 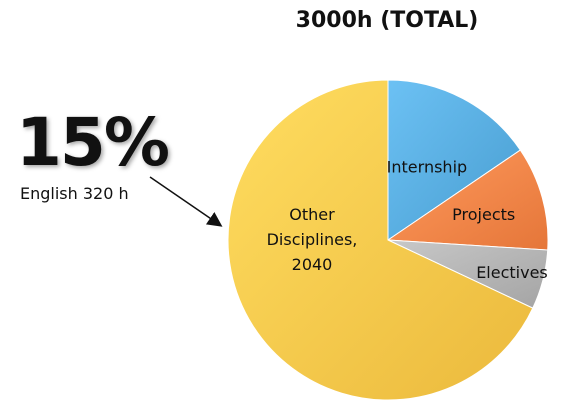 What do you see at coordinates (186, 201) in the screenshot?
I see `callout-arrow` at bounding box center [186, 201].